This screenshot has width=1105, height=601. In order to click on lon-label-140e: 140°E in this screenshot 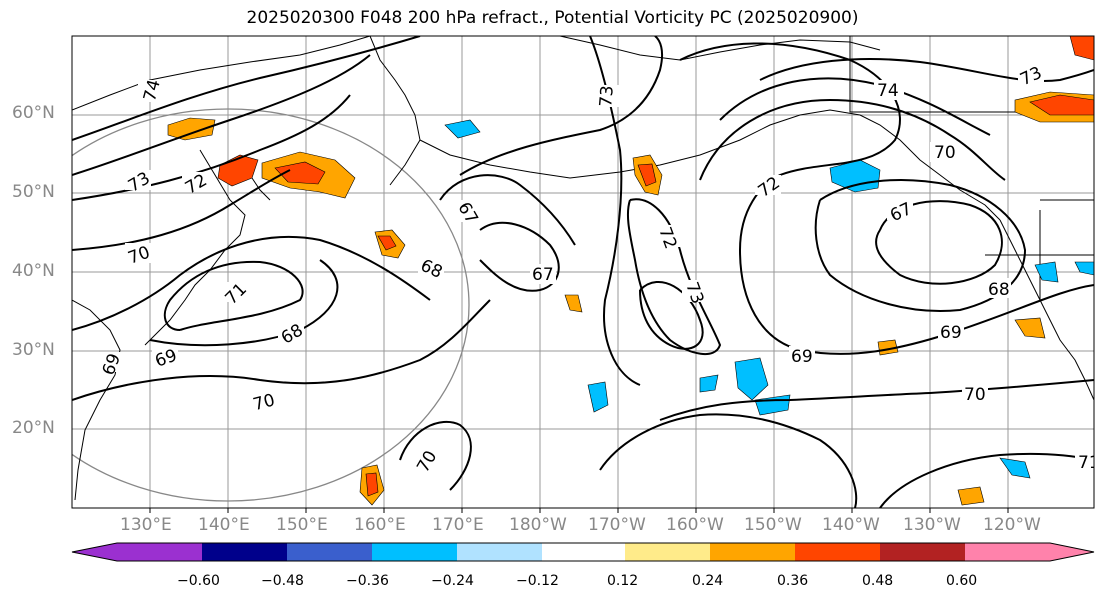, I will do `click(224, 525)`.